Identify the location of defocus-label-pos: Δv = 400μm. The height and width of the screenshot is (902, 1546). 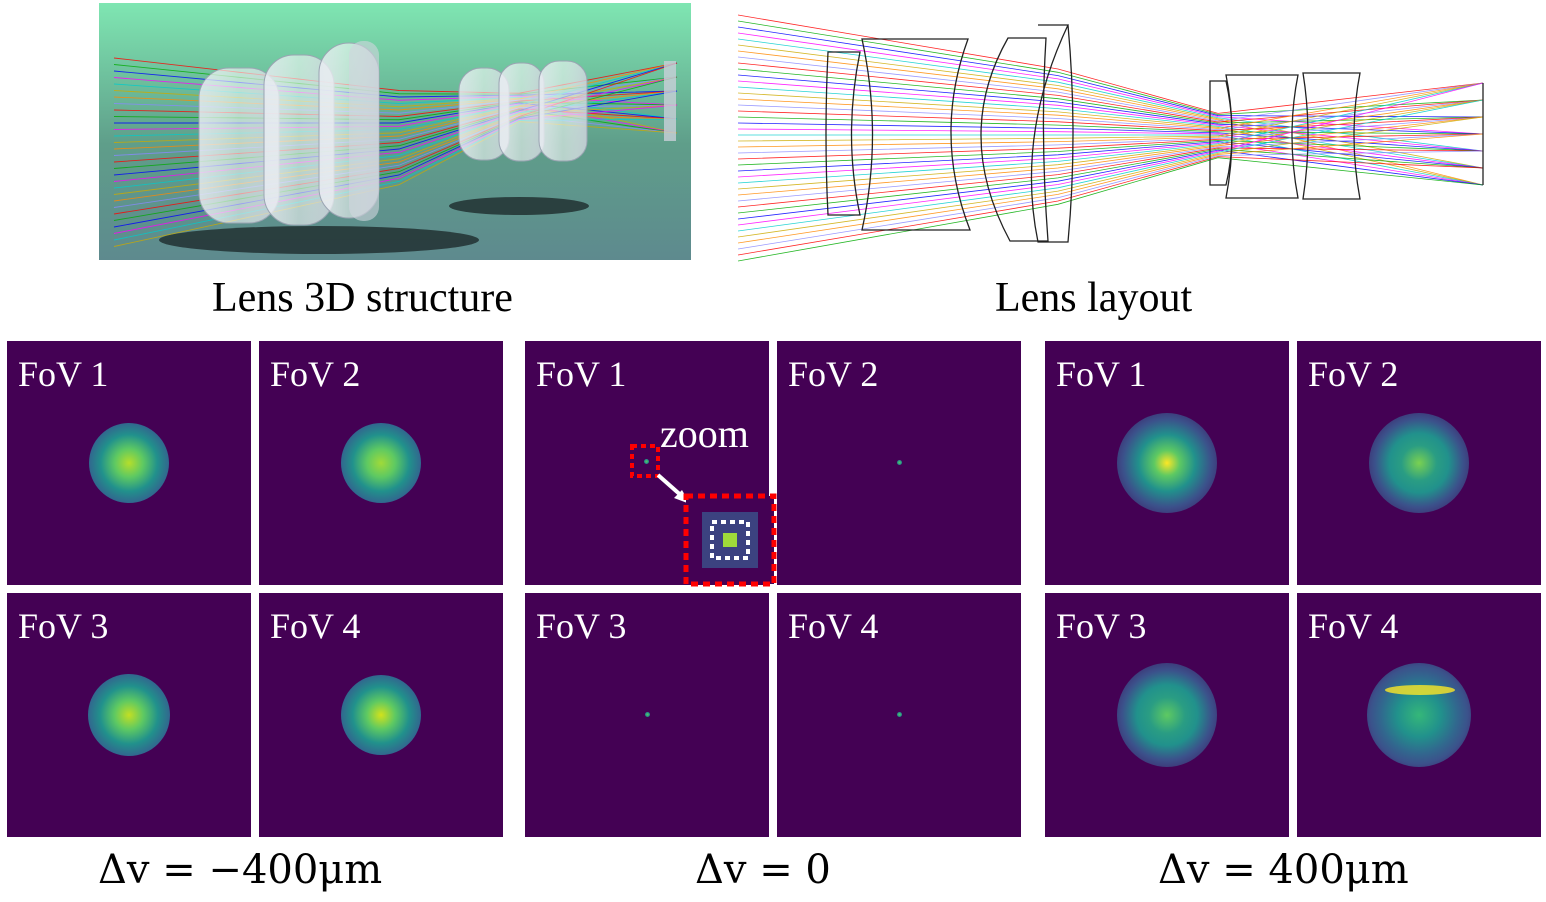
(1283, 870).